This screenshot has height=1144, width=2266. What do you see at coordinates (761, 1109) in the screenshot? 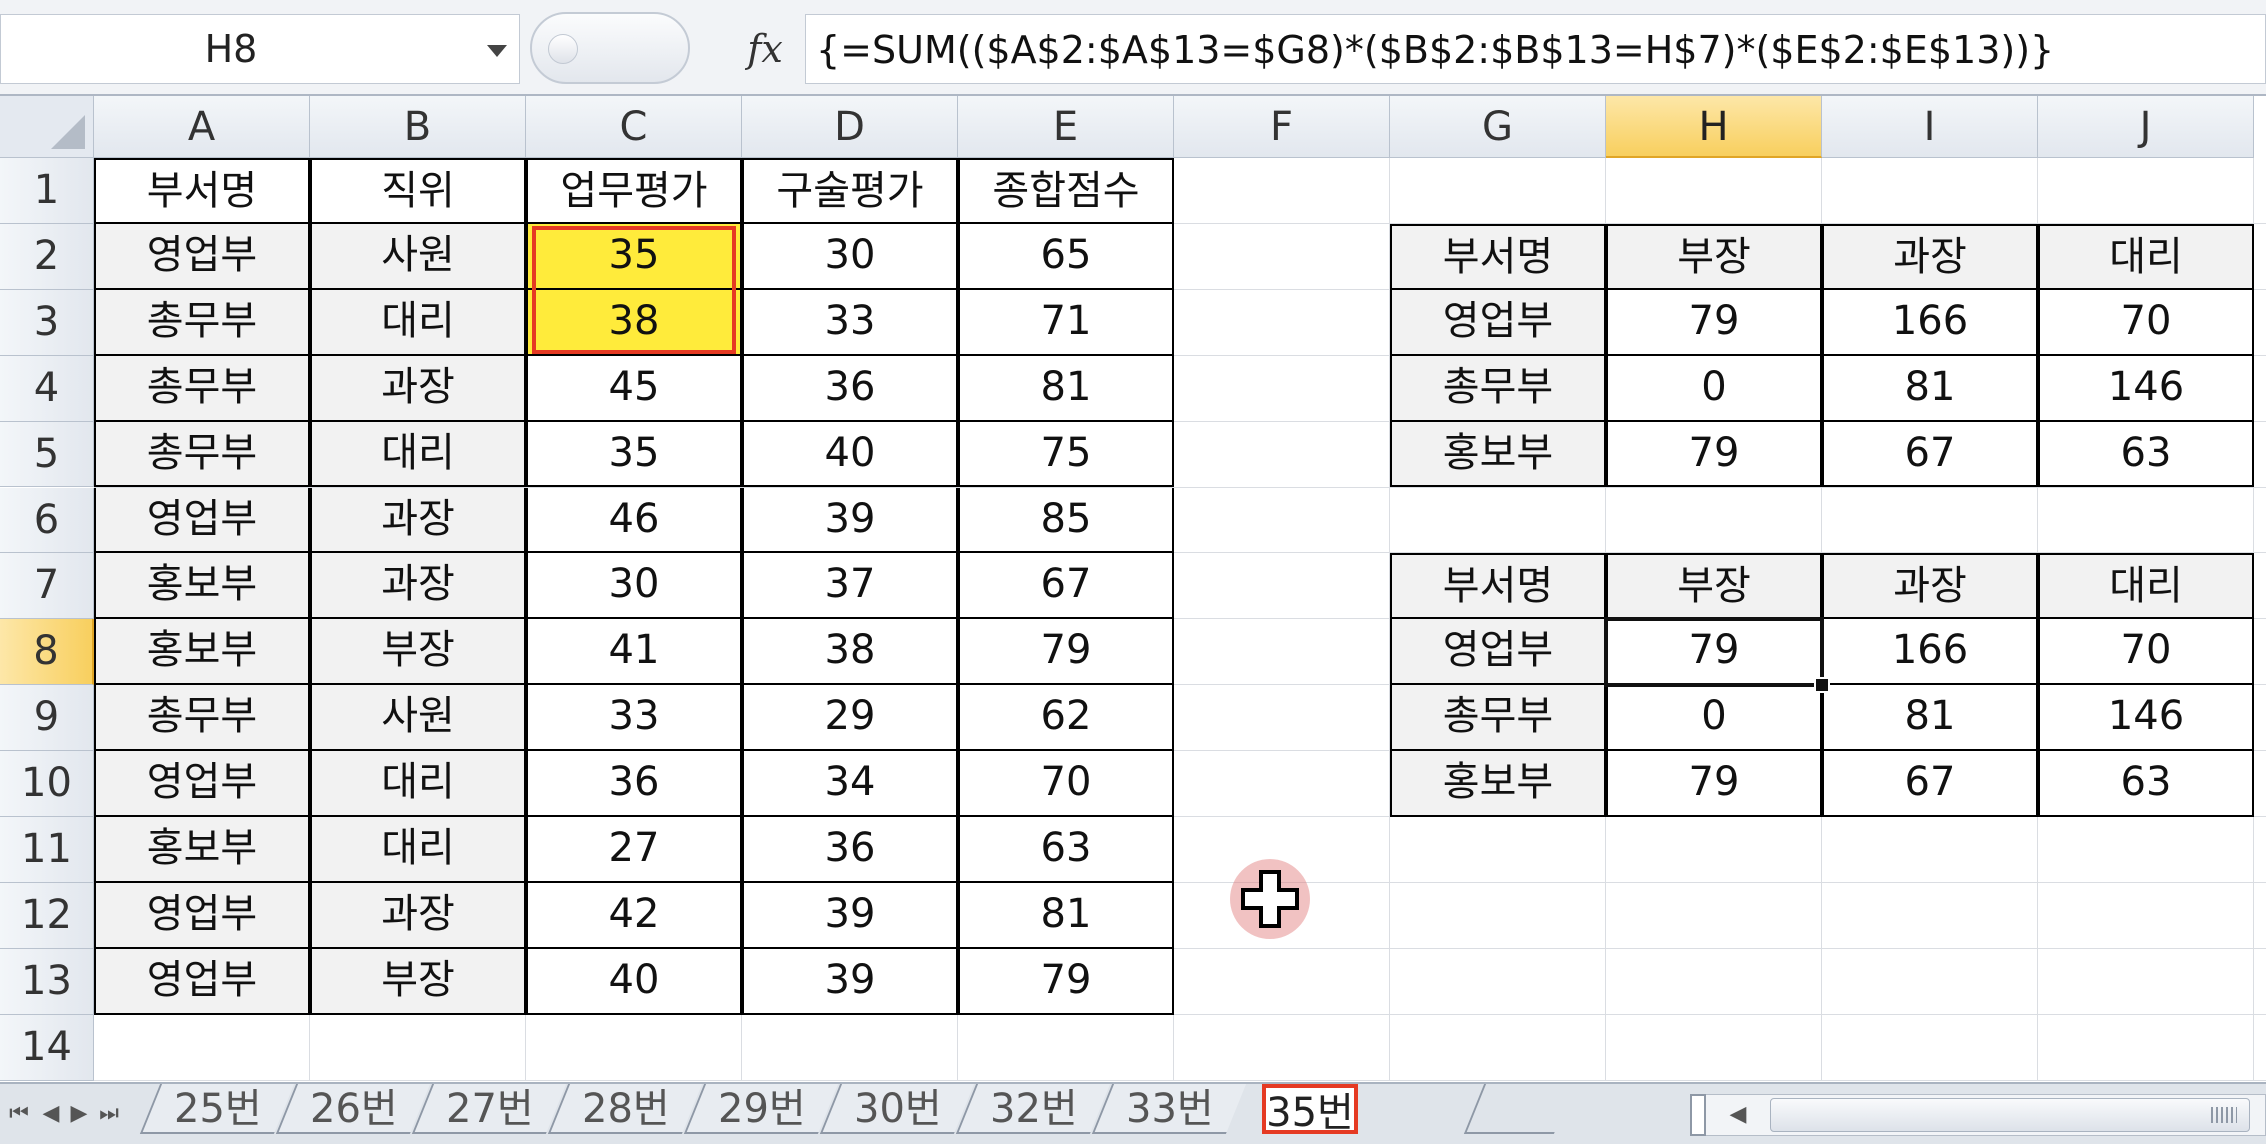
I see `sheet-tab-4: 29번` at bounding box center [761, 1109].